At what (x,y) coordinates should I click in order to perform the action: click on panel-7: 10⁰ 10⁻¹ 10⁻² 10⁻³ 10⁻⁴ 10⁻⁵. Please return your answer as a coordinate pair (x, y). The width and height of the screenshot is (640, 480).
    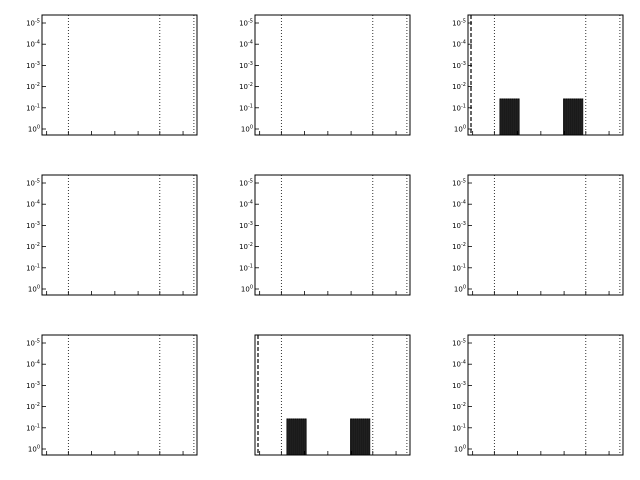
    Looking at the image, I should click on (112, 395).